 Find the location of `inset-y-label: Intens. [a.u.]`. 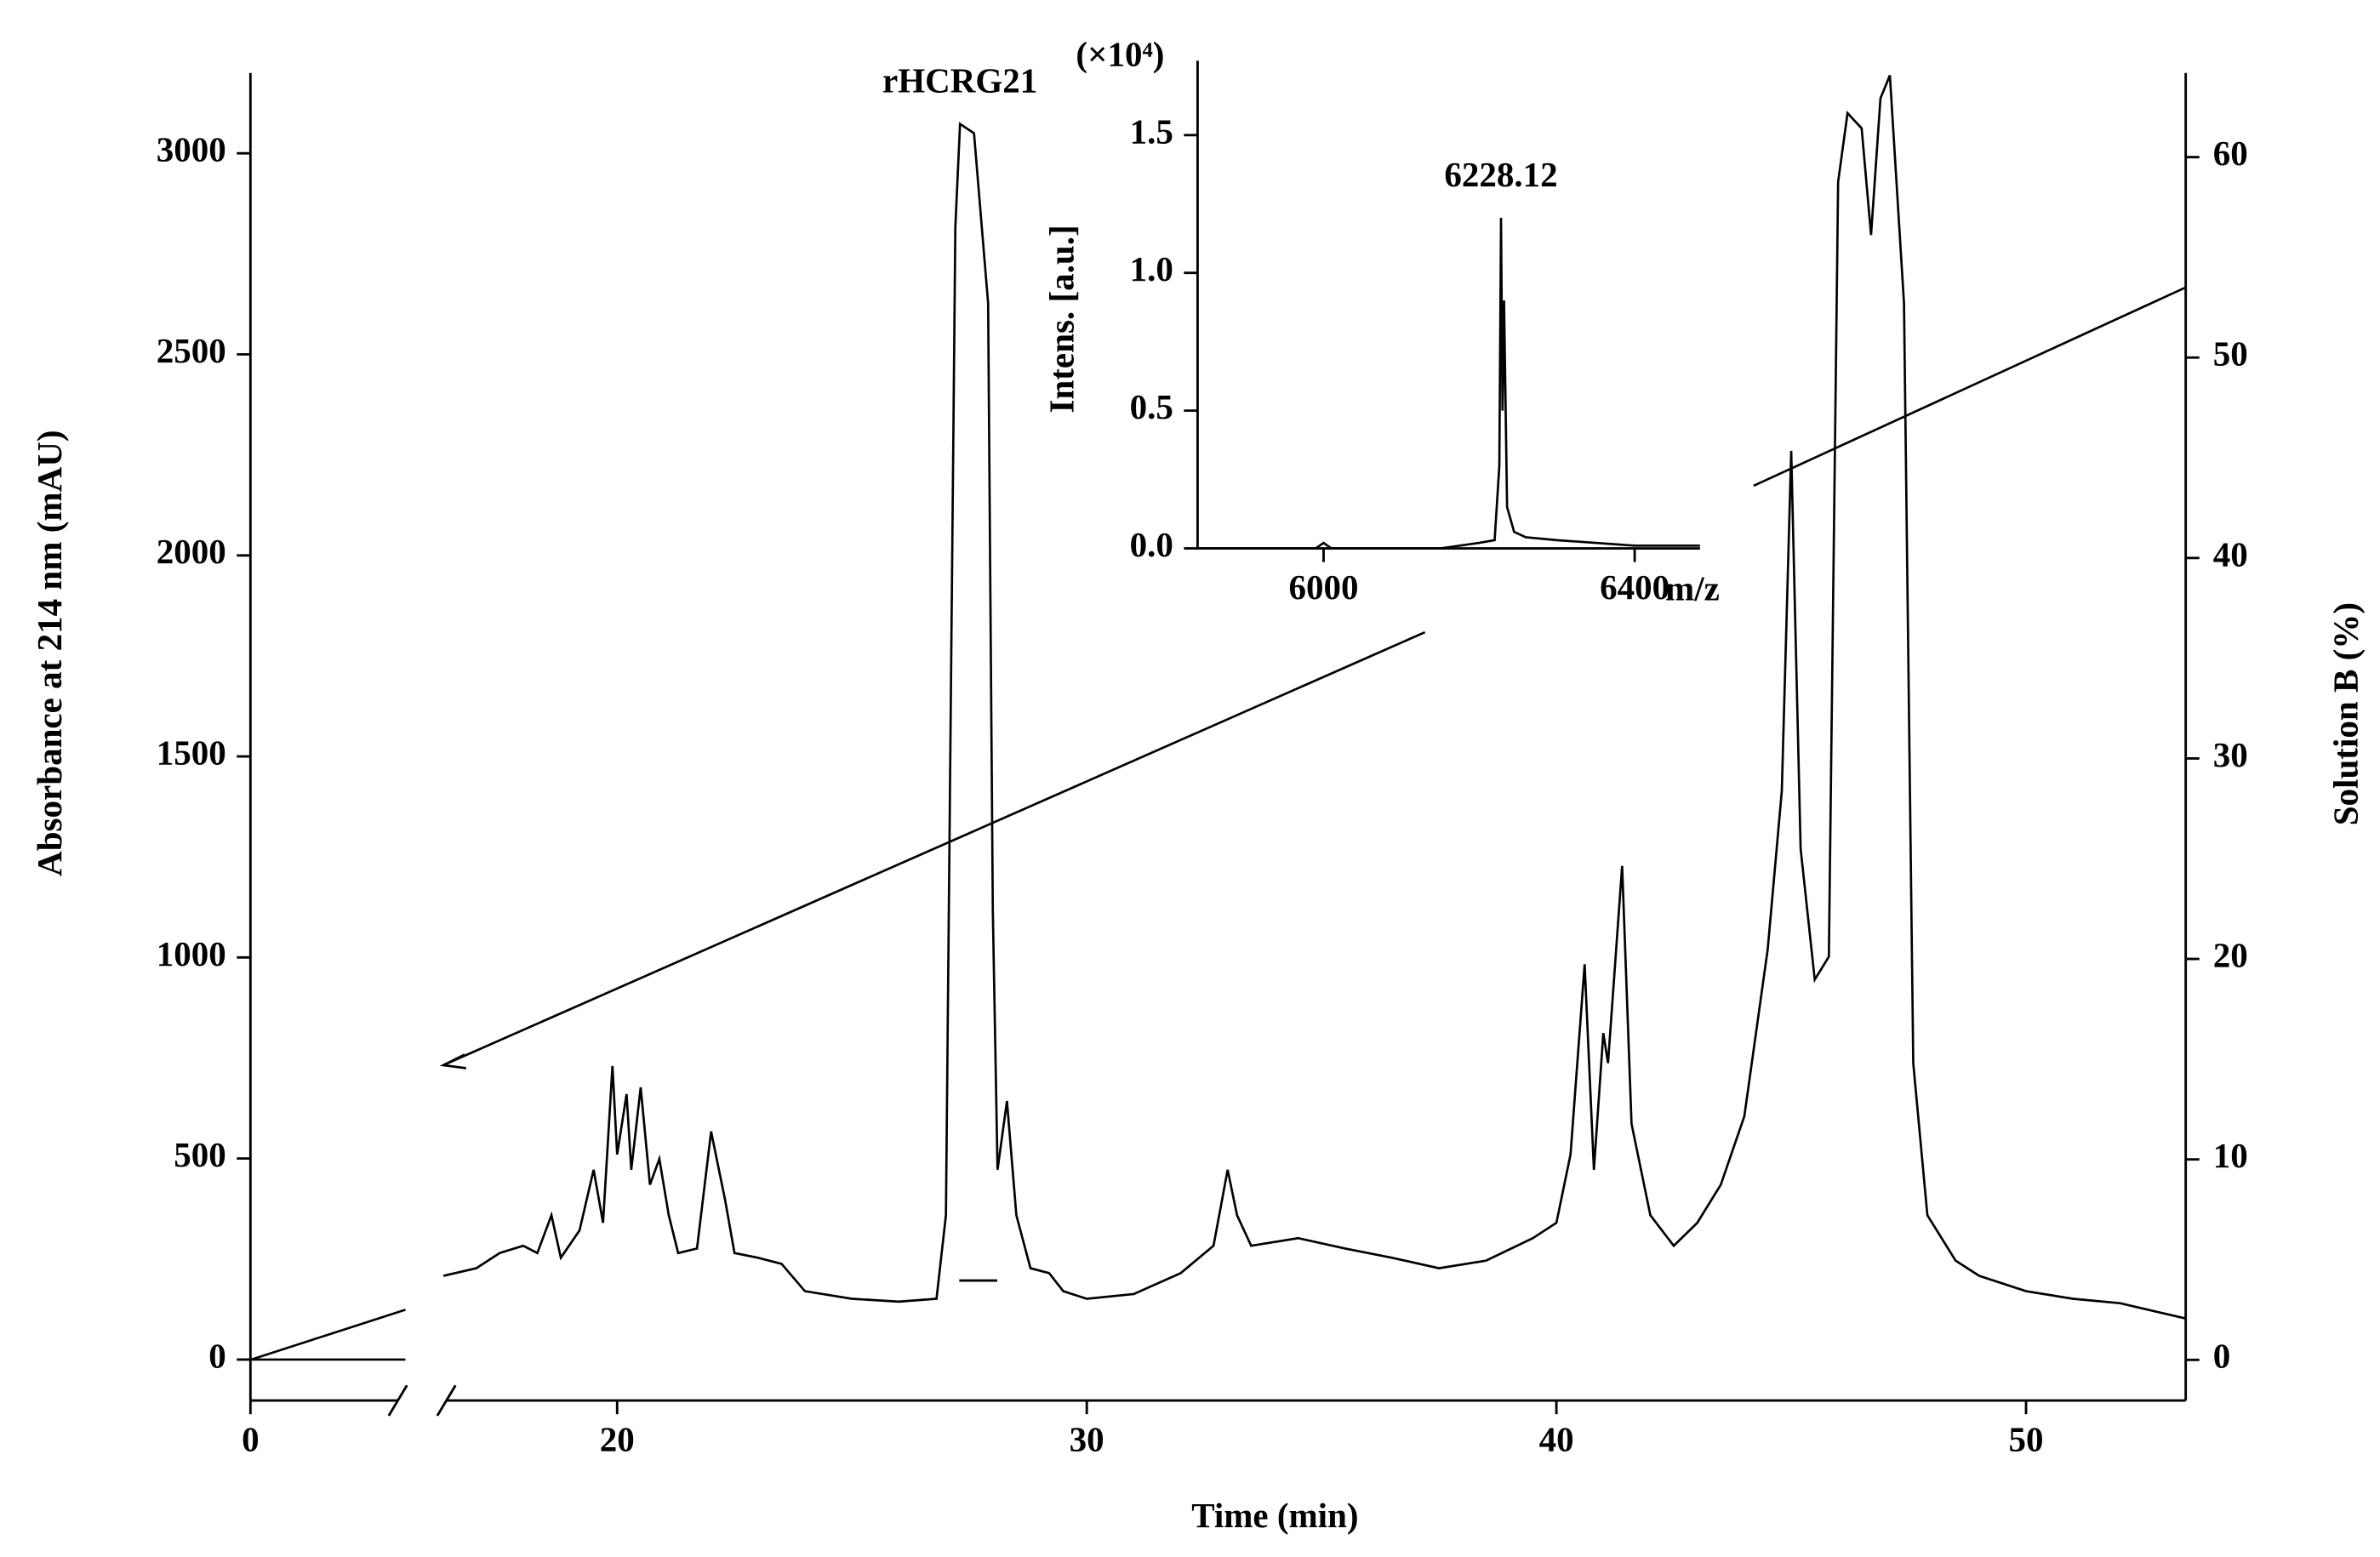

inset-y-label: Intens. [a.u.] is located at coordinates (1062, 319).